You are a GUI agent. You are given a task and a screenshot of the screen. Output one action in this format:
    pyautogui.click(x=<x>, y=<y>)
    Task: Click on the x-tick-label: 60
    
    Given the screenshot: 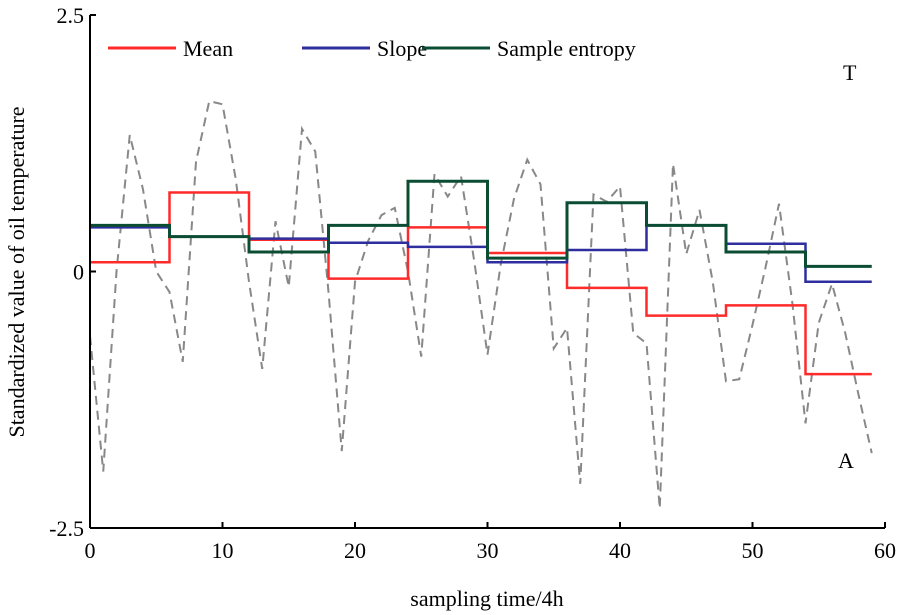 What is the action you would take?
    pyautogui.click(x=885, y=550)
    